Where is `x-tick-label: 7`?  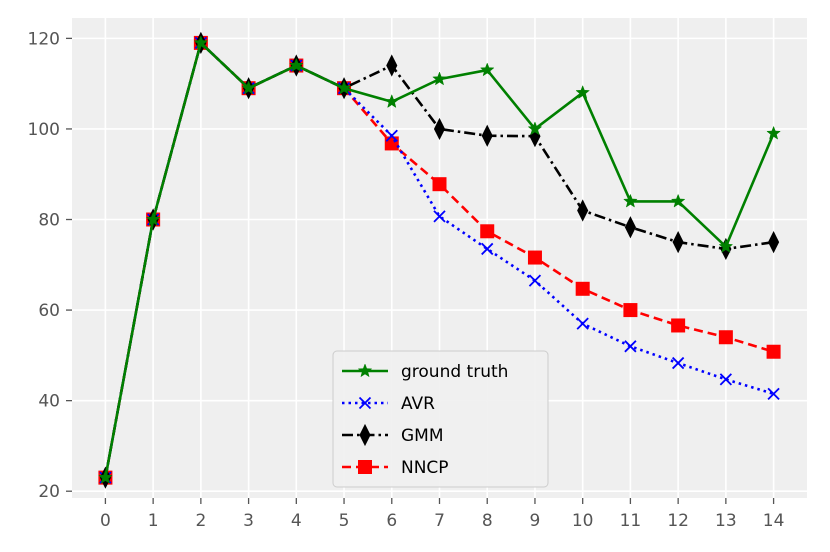 x-tick-label: 7 is located at coordinates (439, 521).